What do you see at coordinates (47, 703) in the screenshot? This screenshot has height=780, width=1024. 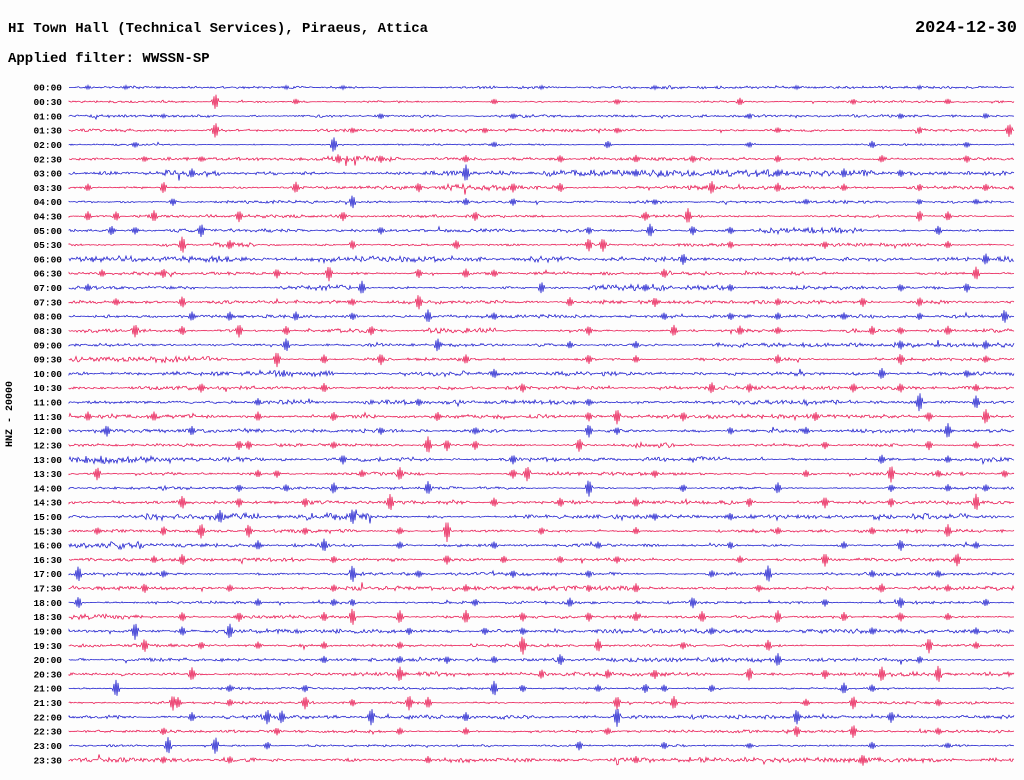 I see `time-label: 21:30` at bounding box center [47, 703].